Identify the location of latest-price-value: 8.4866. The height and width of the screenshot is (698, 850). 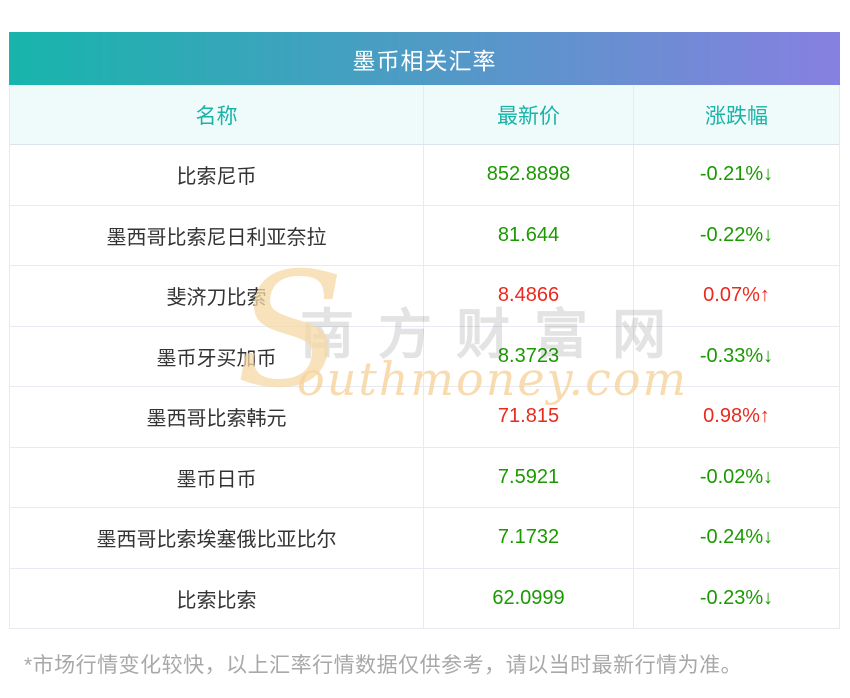
(529, 296).